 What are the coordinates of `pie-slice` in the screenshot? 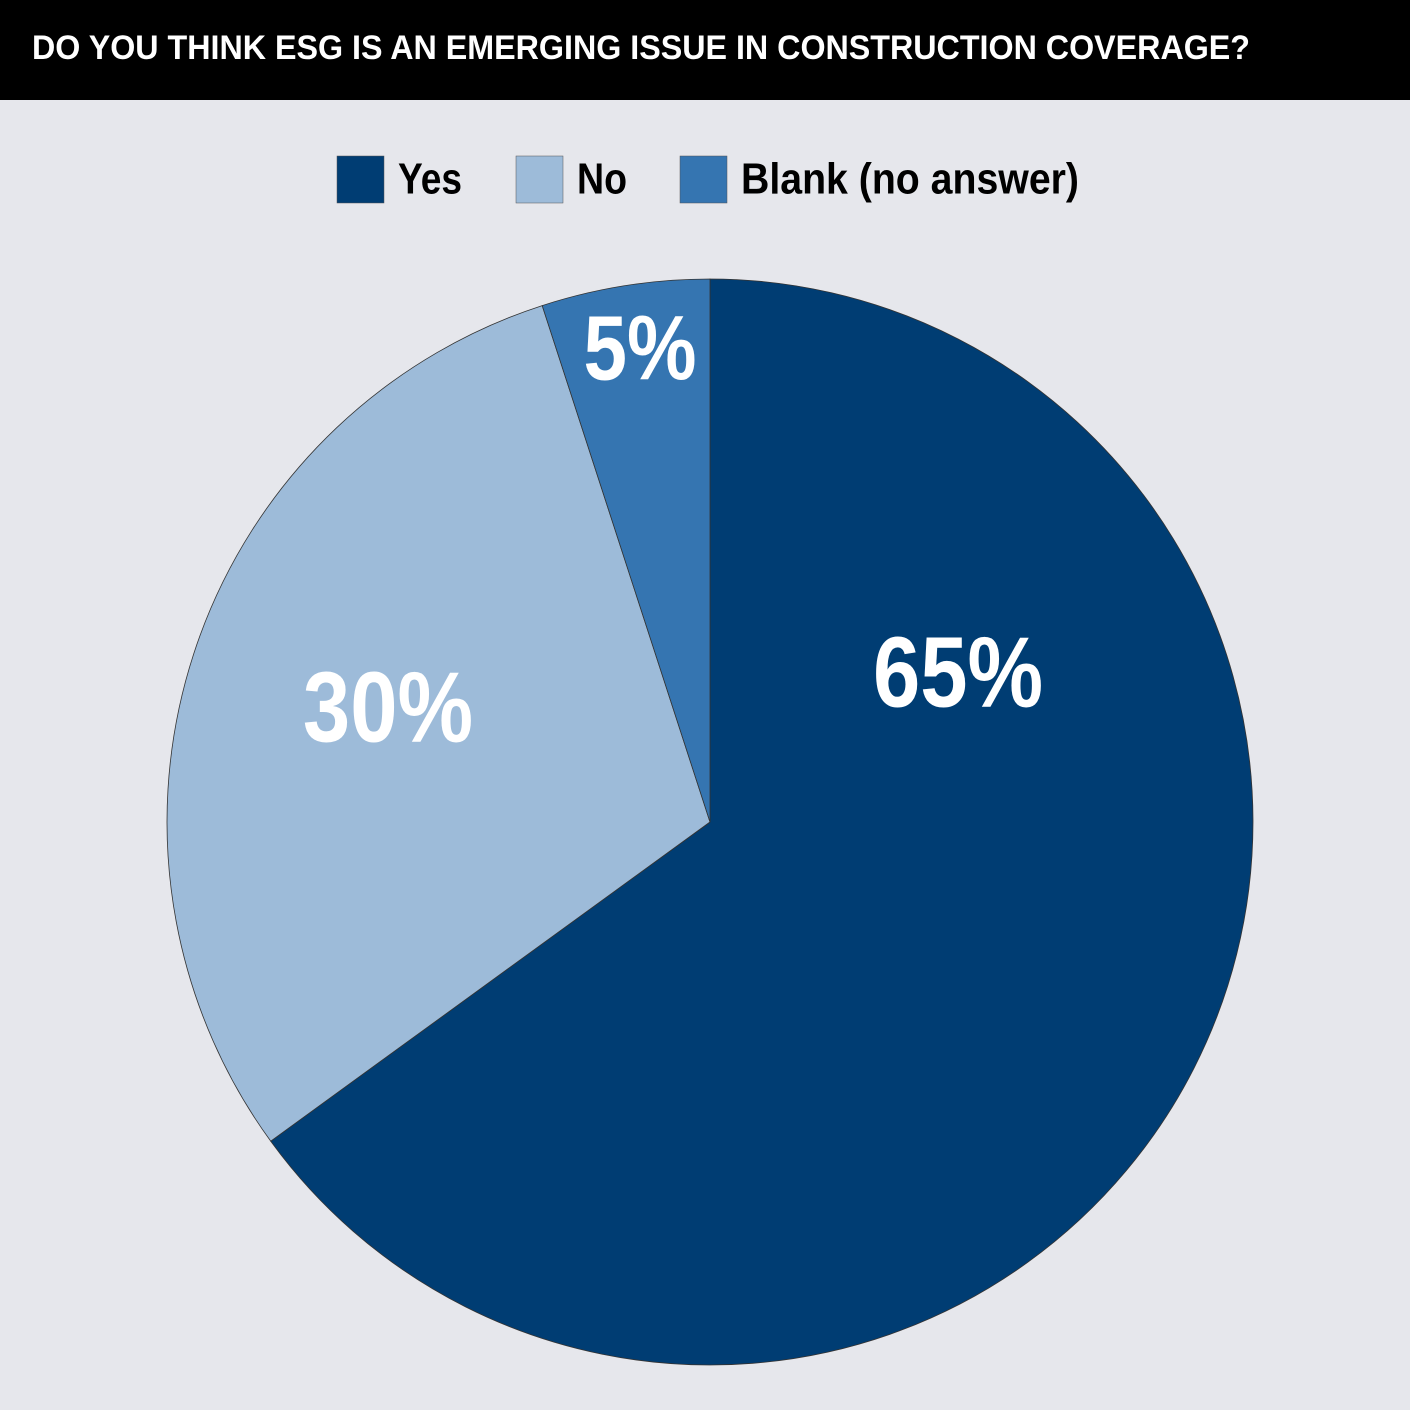 It's located at (626, 550).